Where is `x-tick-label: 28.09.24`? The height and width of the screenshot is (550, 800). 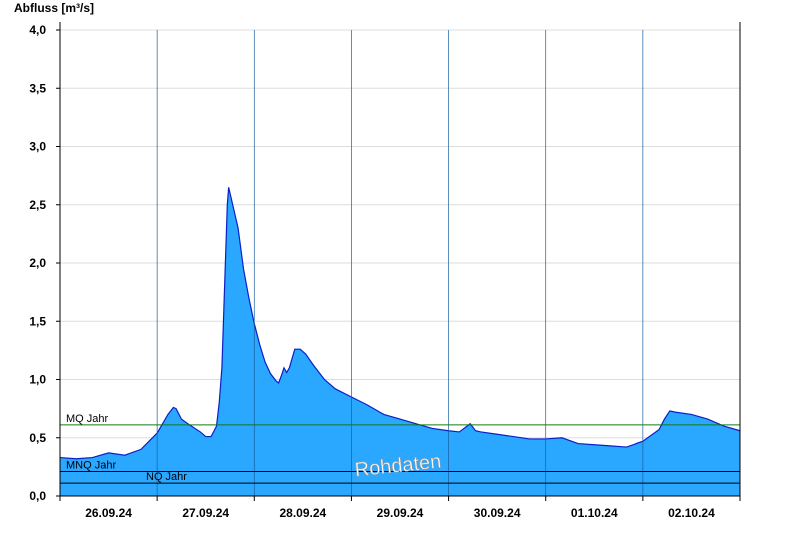
x-tick-label: 28.09.24 is located at coordinates (302, 513).